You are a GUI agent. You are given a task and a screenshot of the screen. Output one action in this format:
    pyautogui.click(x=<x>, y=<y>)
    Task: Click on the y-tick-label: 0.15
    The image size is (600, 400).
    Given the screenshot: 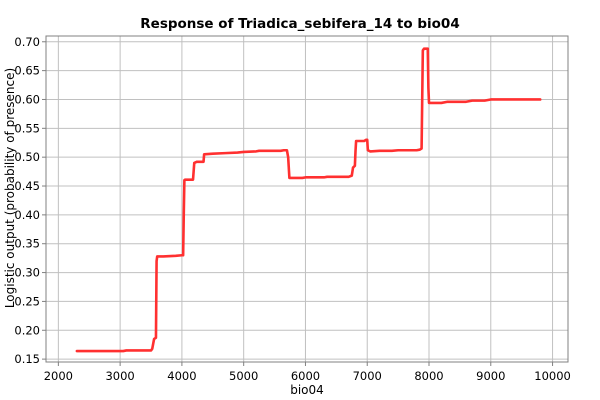 What is the action you would take?
    pyautogui.click(x=27, y=359)
    